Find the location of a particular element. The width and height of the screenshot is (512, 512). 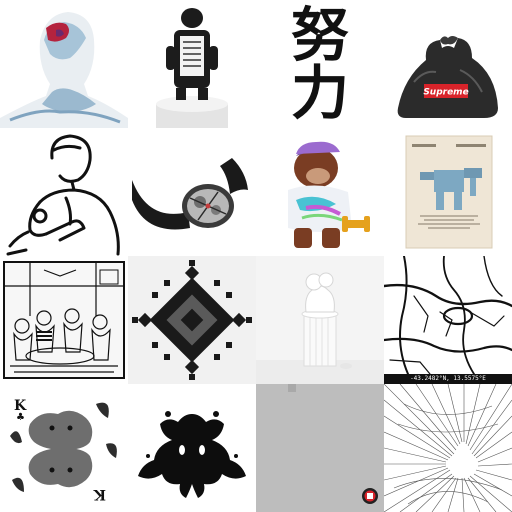

gorilla-image is located at coordinates (320, 192).